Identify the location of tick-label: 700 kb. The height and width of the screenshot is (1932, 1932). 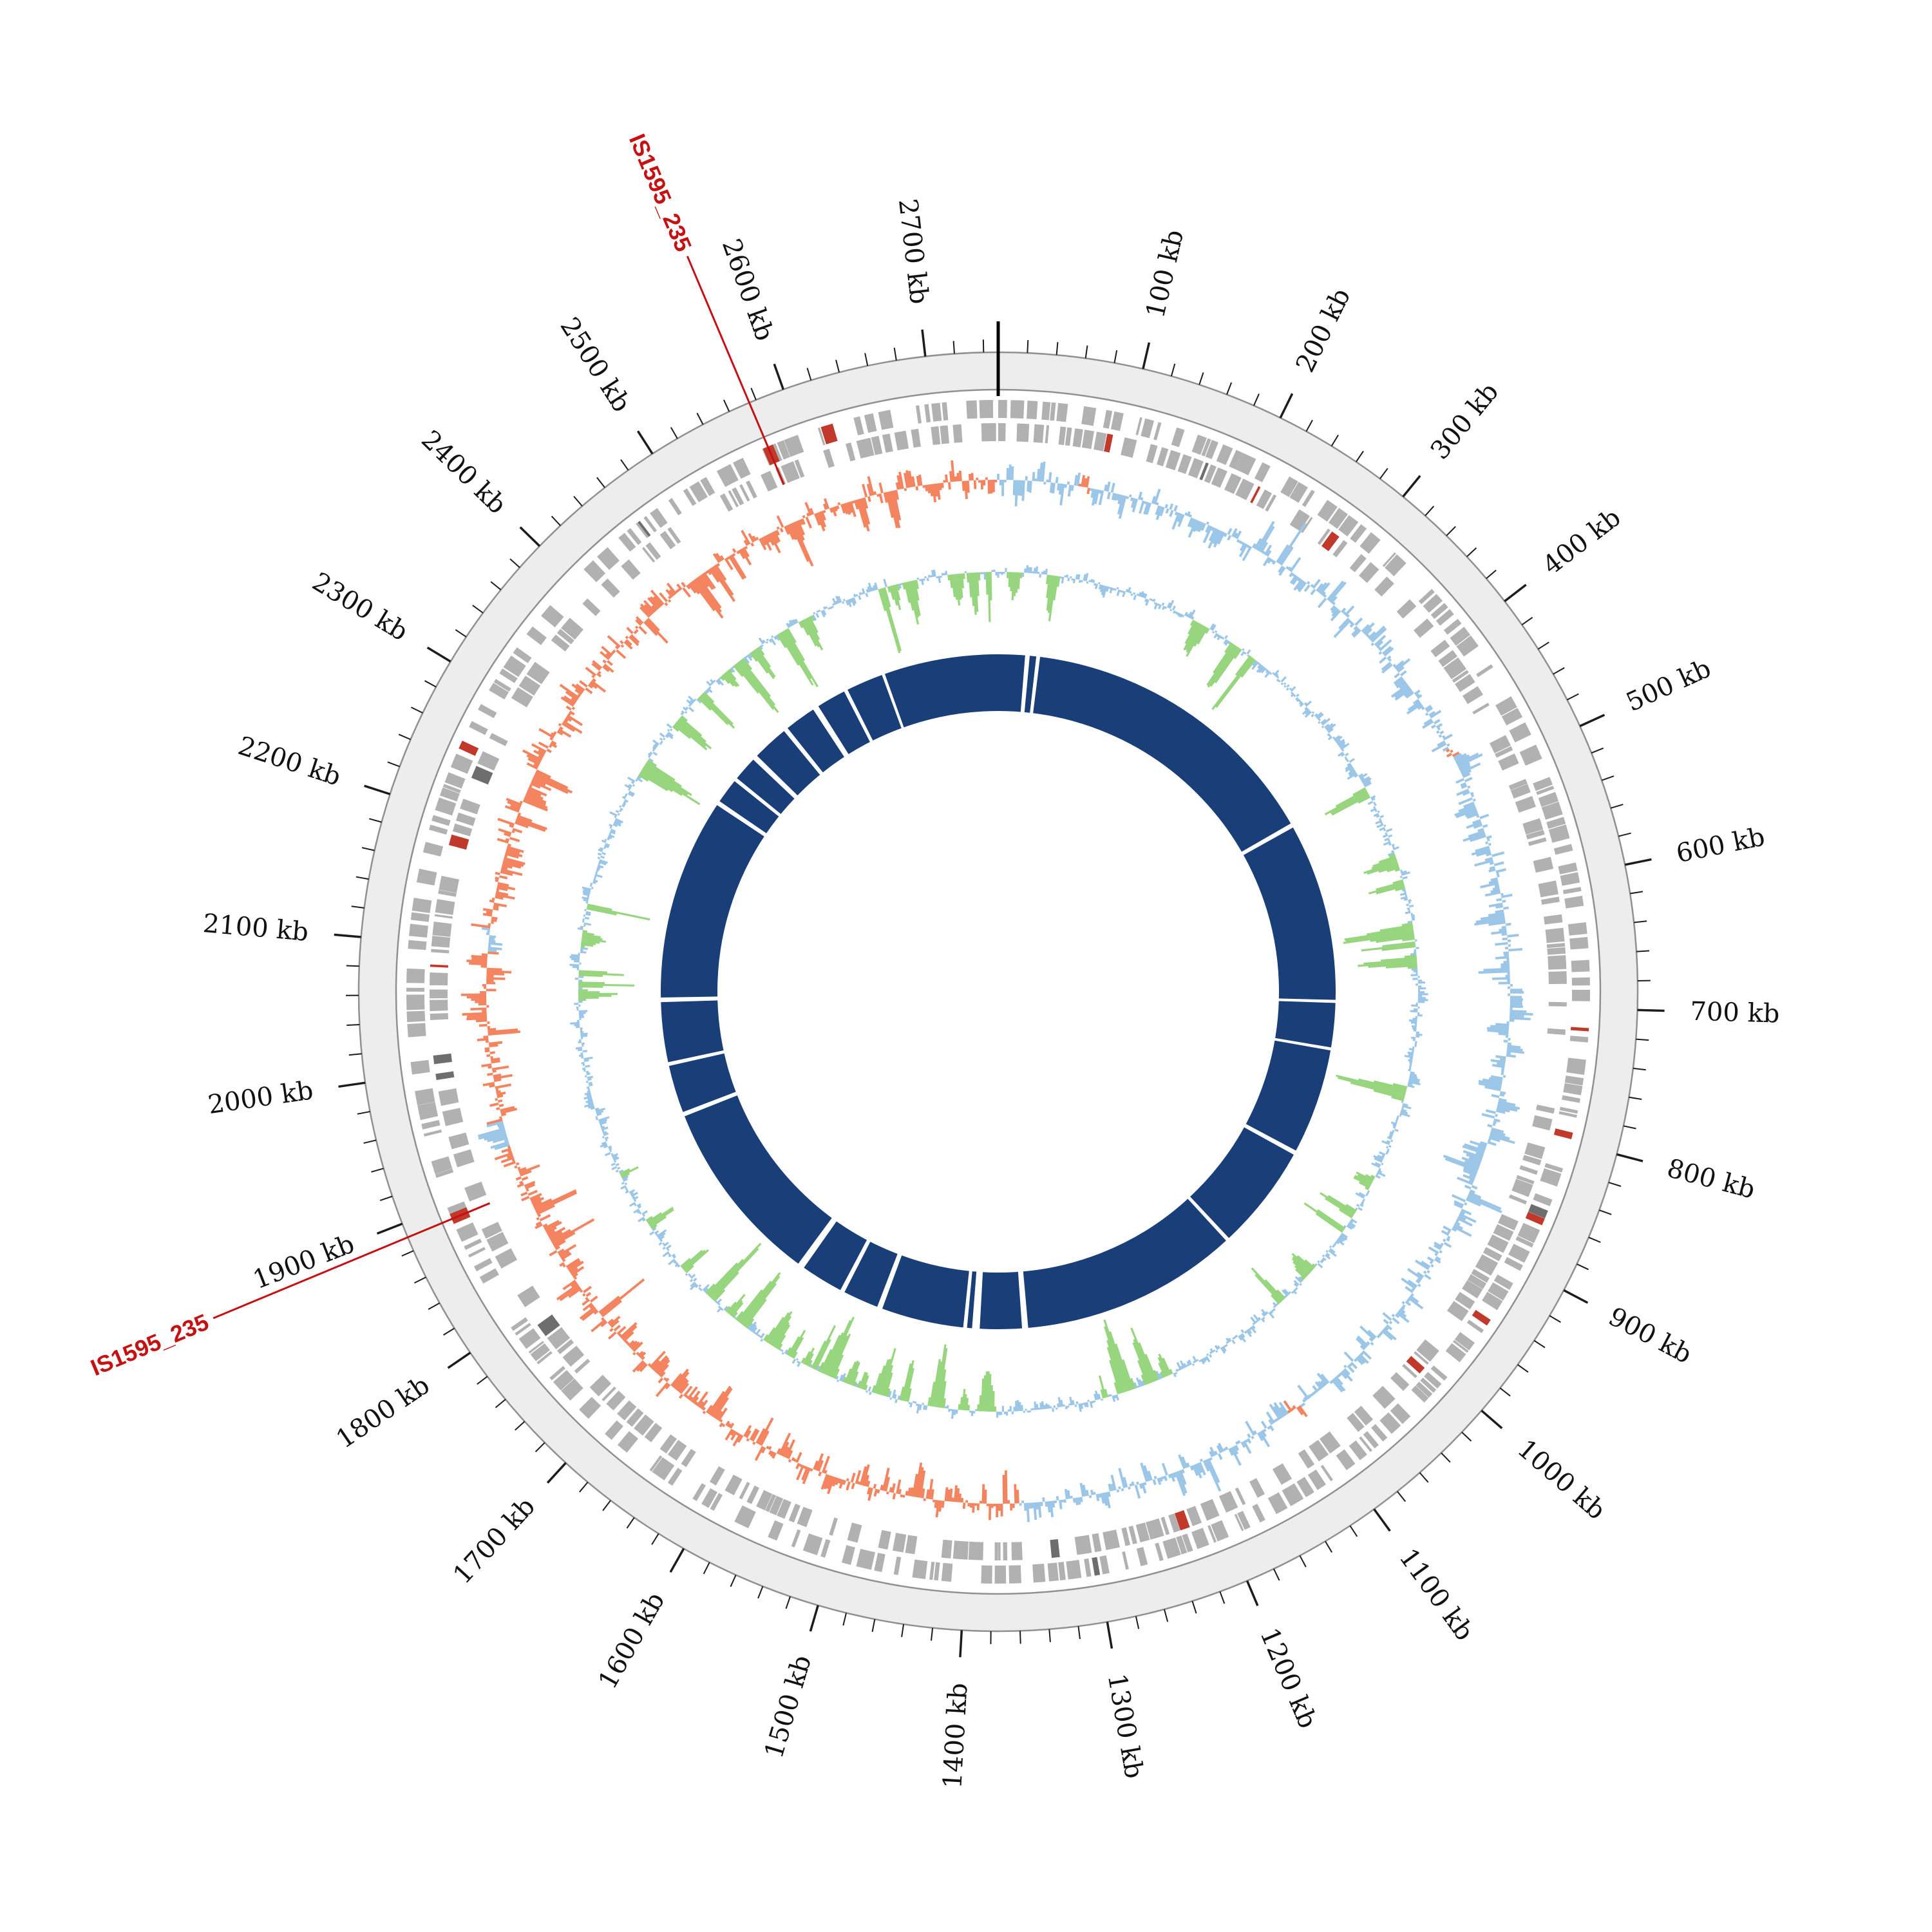
(1735, 1013).